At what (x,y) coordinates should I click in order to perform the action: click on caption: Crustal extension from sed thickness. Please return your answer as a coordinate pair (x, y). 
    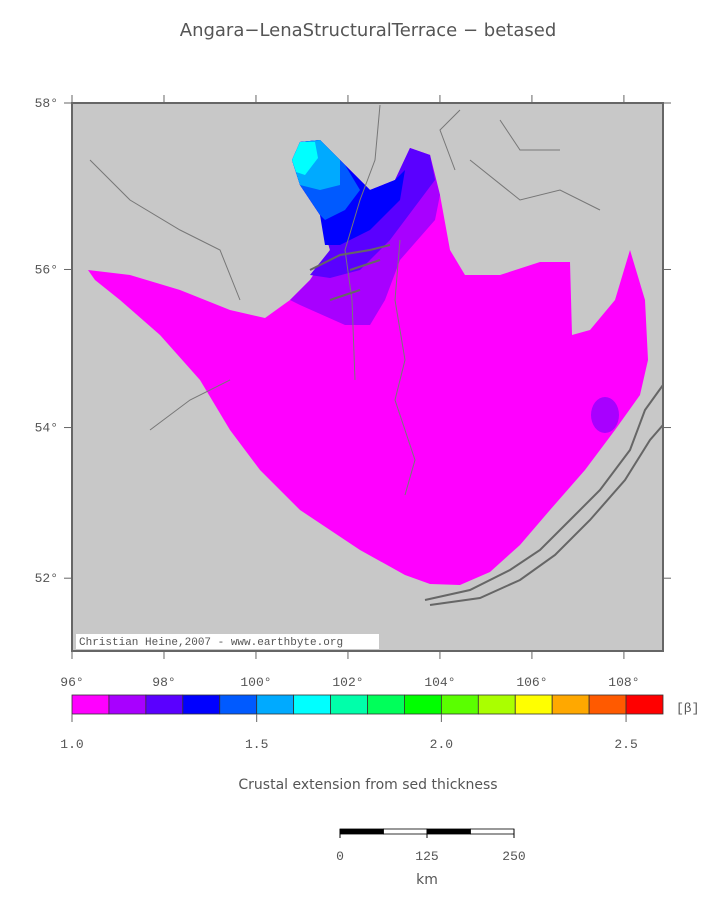
    Looking at the image, I should click on (367, 785).